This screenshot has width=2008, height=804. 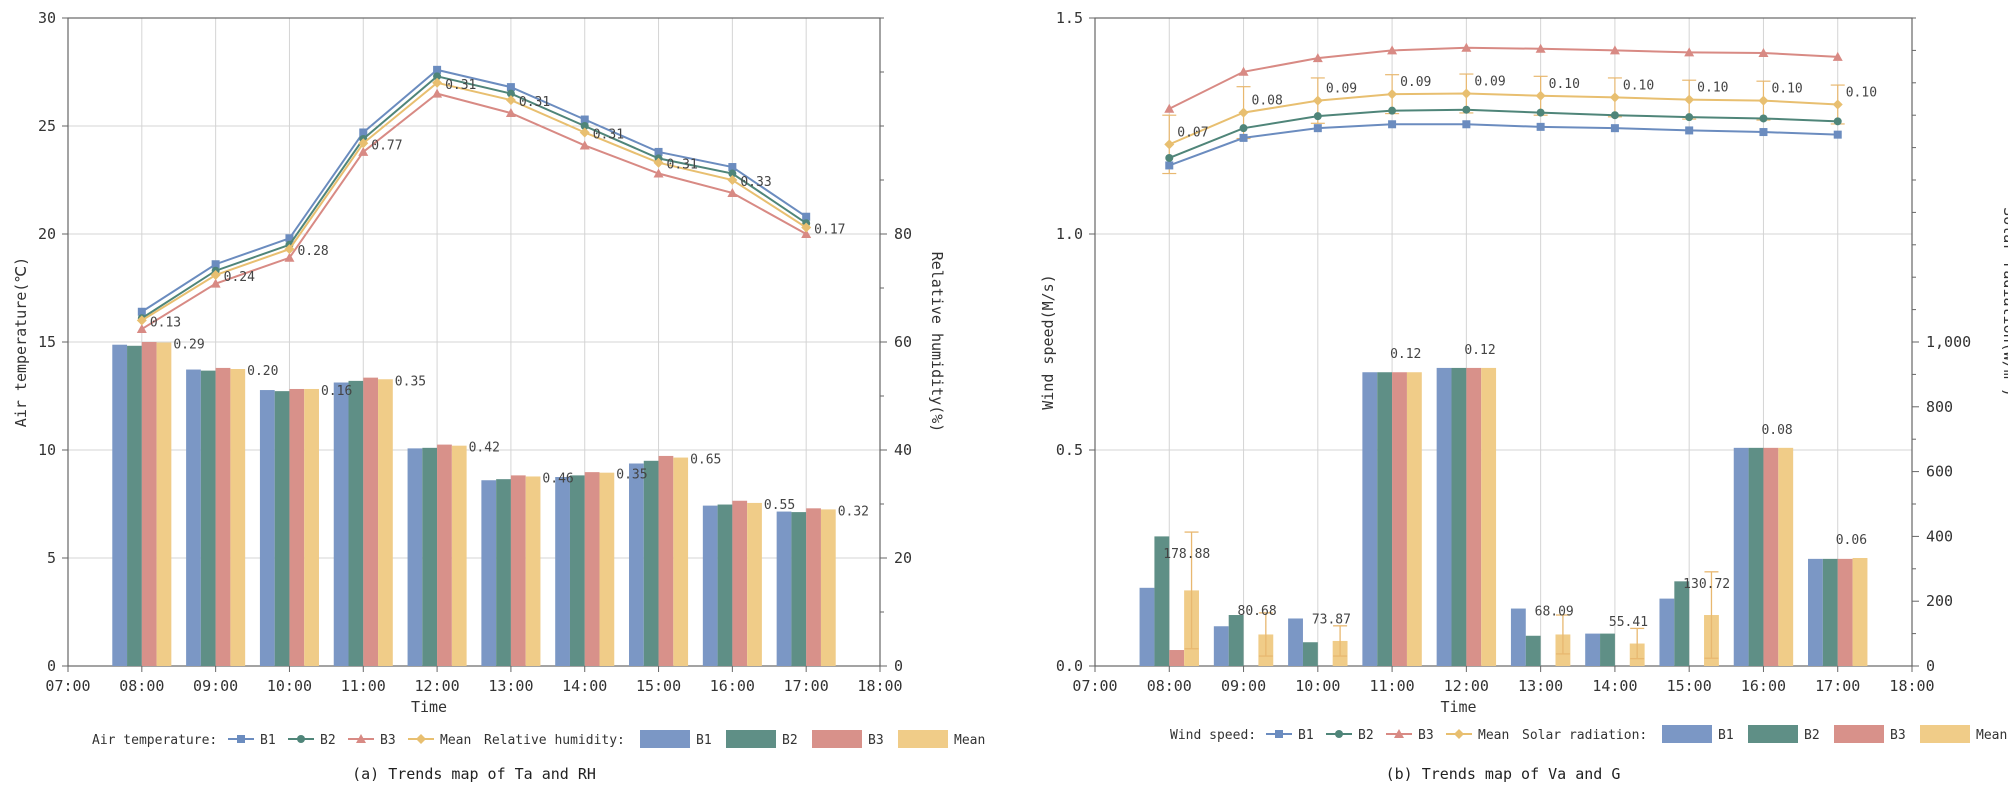 I want to click on legend-bar-label: B1, so click(x=1726, y=735).